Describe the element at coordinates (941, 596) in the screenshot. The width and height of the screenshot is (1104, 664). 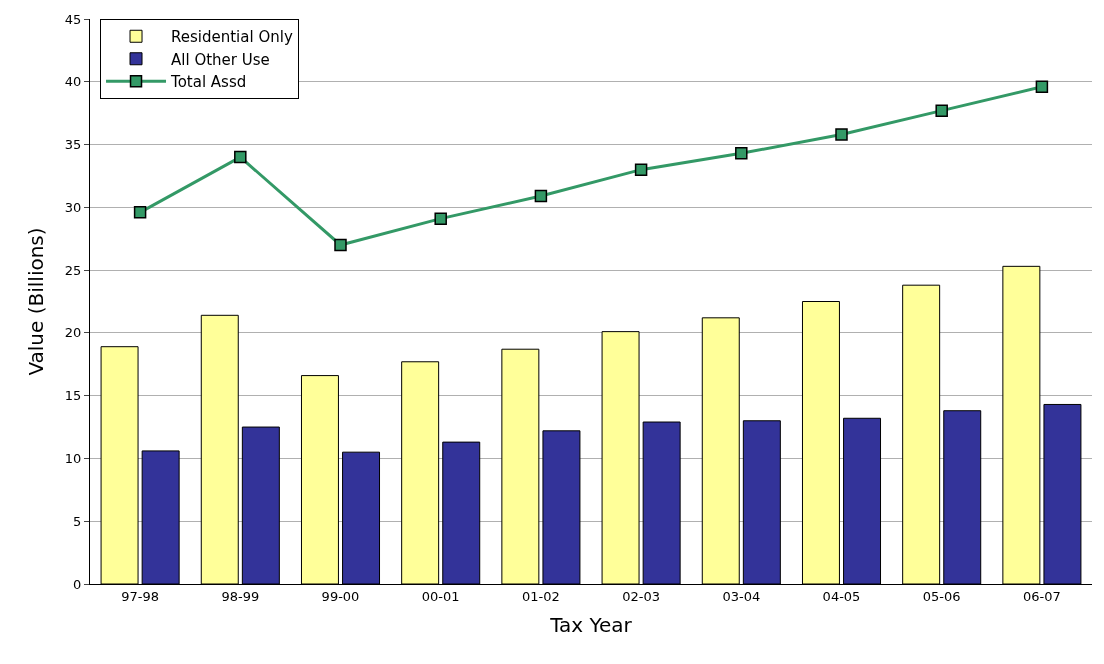
I see `x-tick-label: 05-06` at that location.